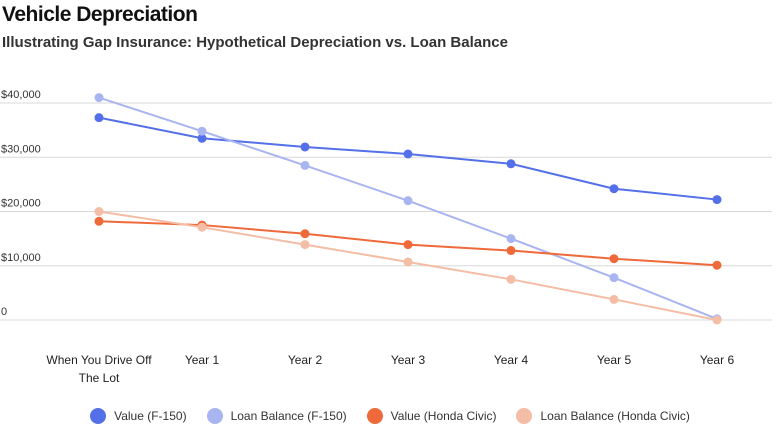  I want to click on x-tick-label: Year 4, so click(511, 360).